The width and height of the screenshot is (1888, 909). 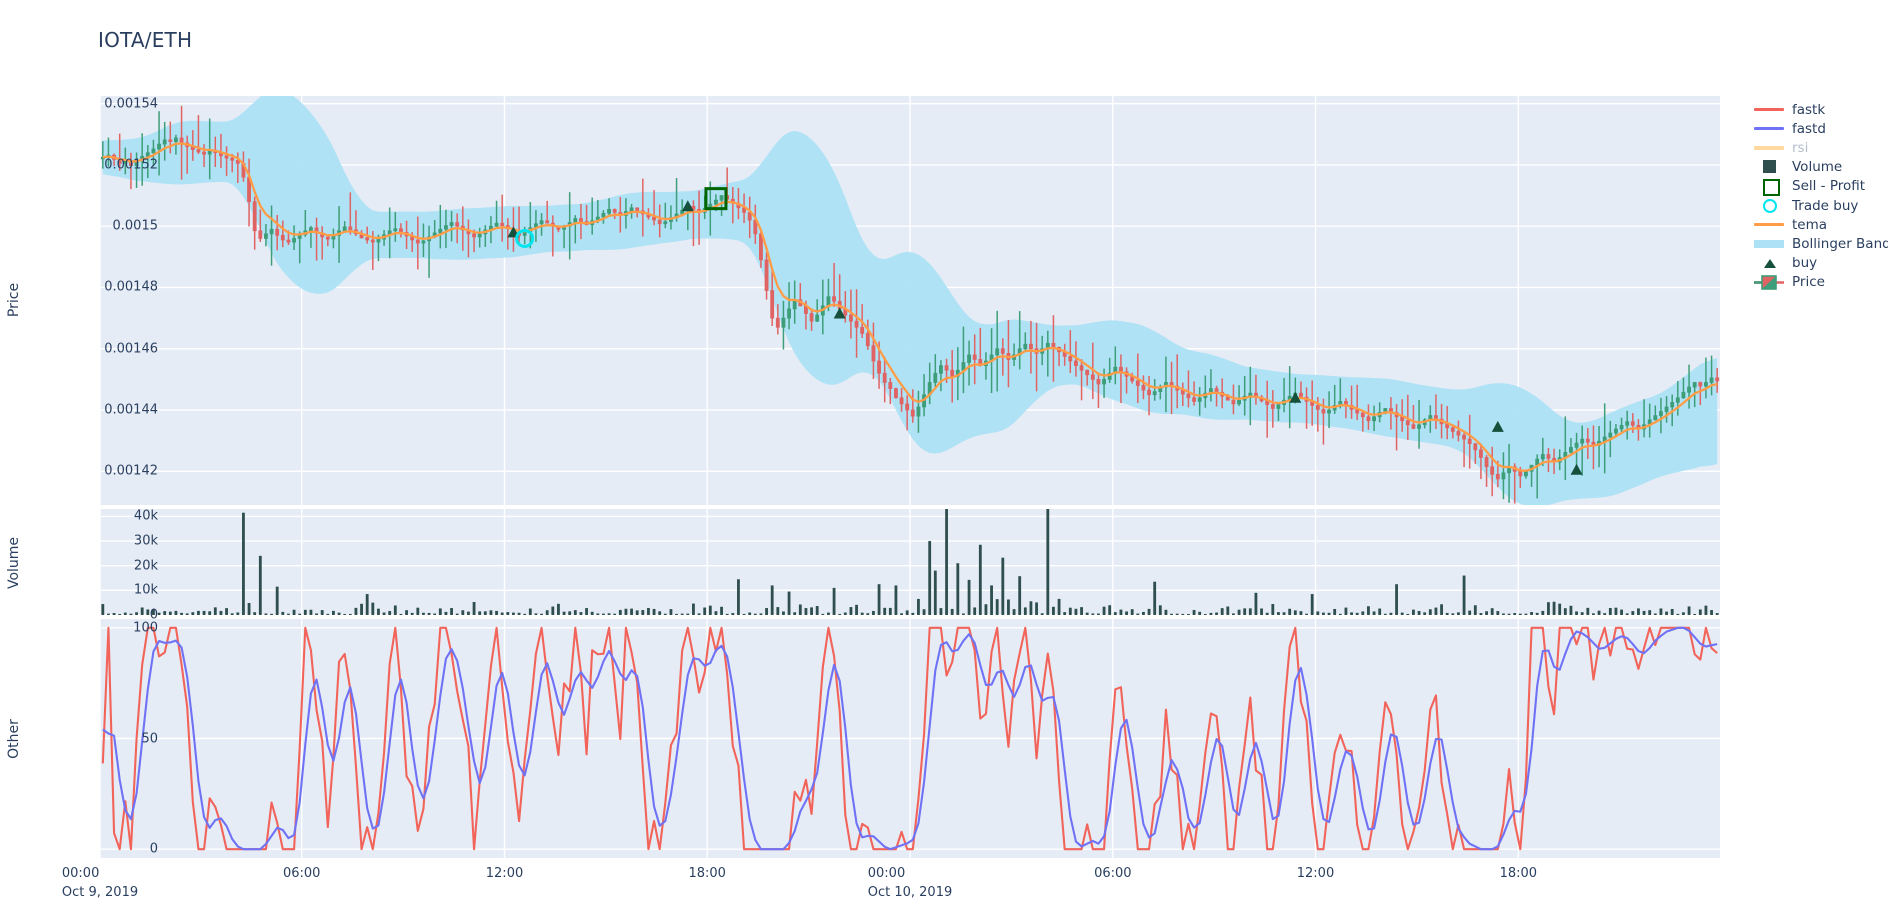 I want to click on legend-item-label: Trade buy, so click(x=1825, y=205).